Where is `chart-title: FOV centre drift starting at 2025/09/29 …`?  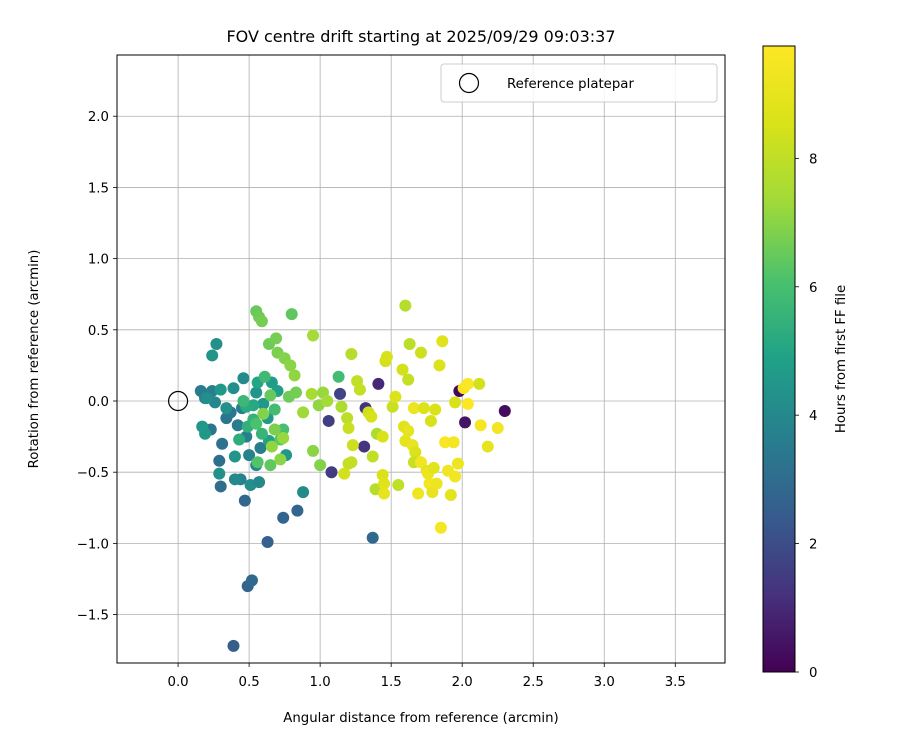 chart-title: FOV centre drift starting at 2025/09/29 … is located at coordinates (420, 36).